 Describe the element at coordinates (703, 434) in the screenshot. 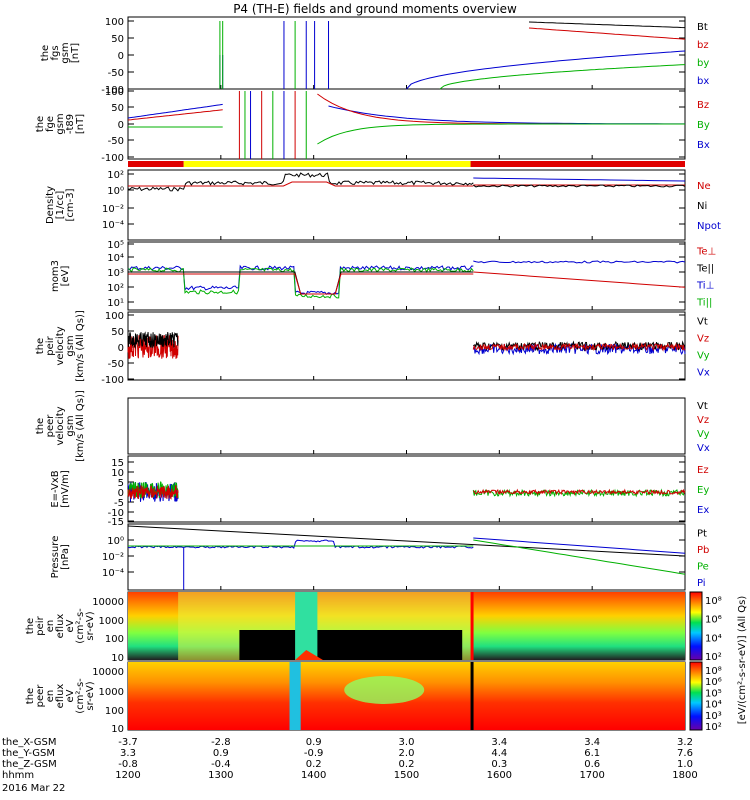

I see `legend-entry: Vy` at that location.